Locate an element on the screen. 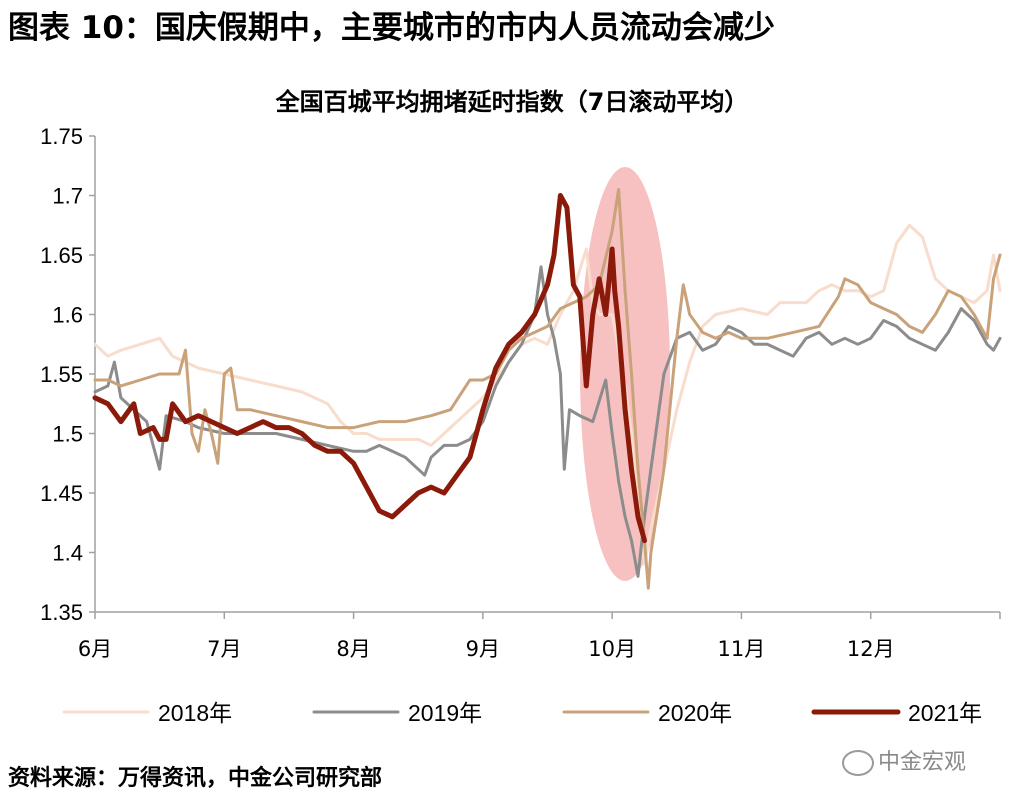 Image resolution: width=1024 pixels, height=804 pixels. y-tick-label: 1.7 is located at coordinates (67, 196).